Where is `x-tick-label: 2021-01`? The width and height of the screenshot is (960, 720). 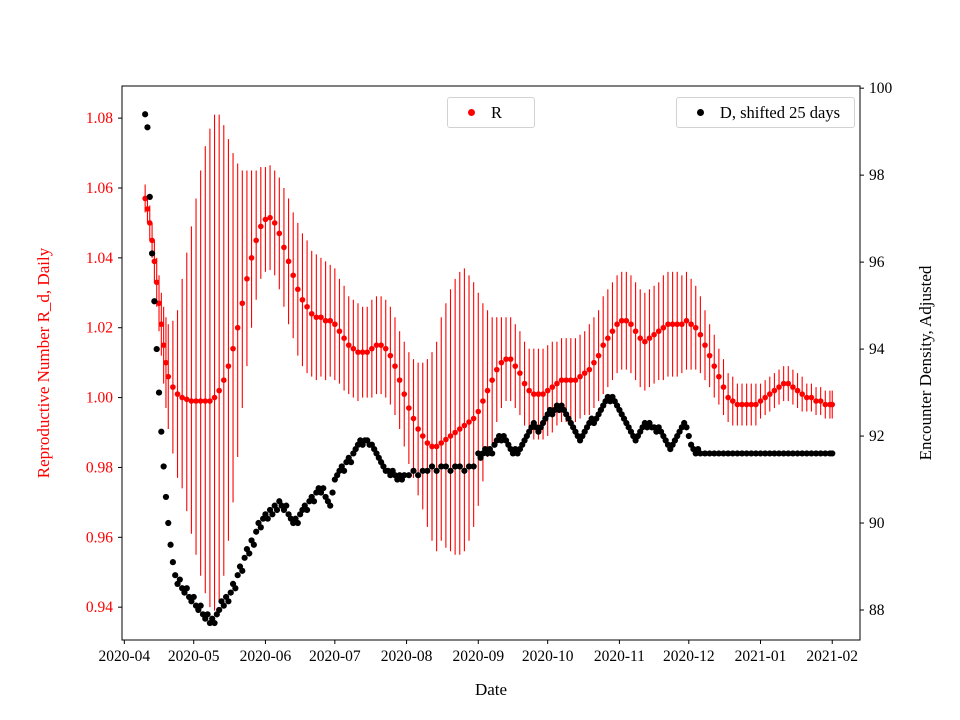 x-tick-label: 2021-01 is located at coordinates (761, 656).